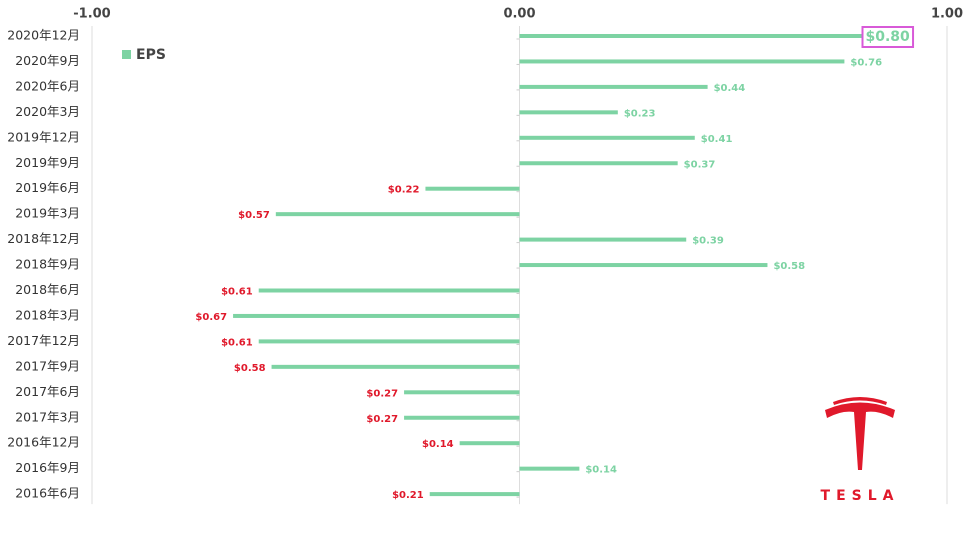 Image resolution: width=977 pixels, height=536 pixels. What do you see at coordinates (700, 164) in the screenshot?
I see `value-label: $0.37` at bounding box center [700, 164].